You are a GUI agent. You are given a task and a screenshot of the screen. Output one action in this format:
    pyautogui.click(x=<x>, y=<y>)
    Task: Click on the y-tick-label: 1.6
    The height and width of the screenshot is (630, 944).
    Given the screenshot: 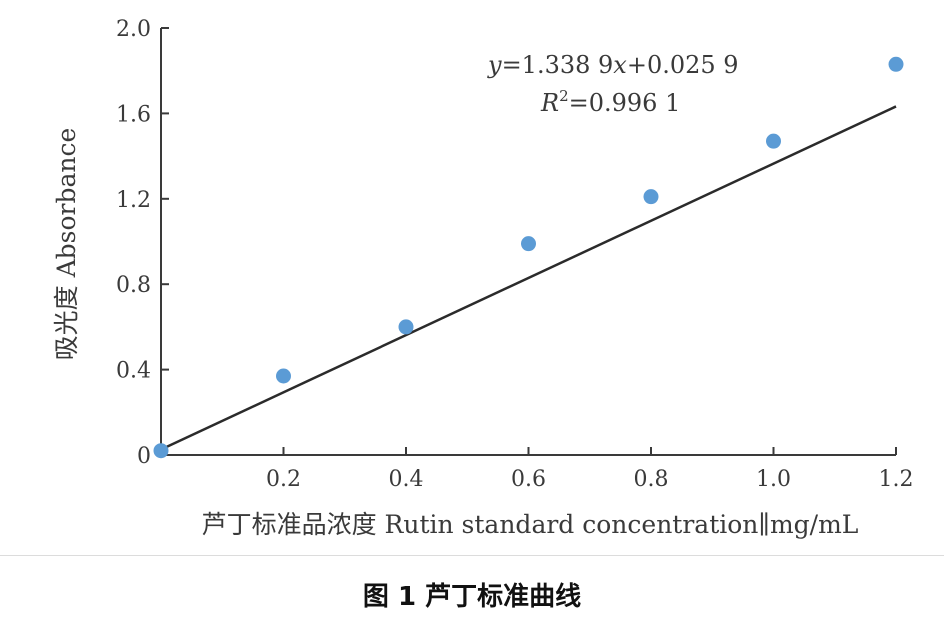 What is the action you would take?
    pyautogui.click(x=133, y=114)
    